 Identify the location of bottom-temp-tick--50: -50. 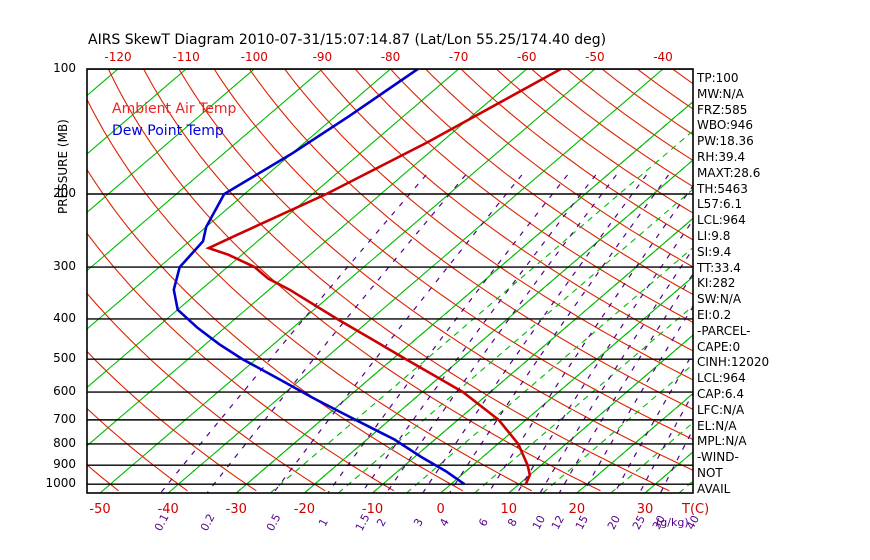
(100, 509).